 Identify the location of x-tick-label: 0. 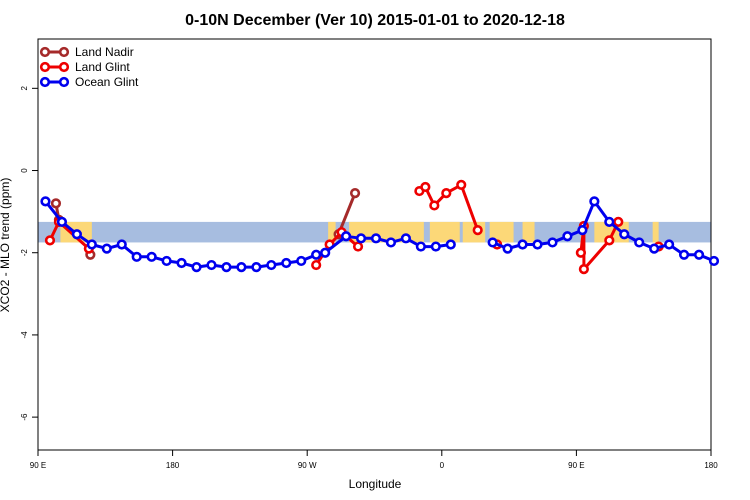
(442, 465).